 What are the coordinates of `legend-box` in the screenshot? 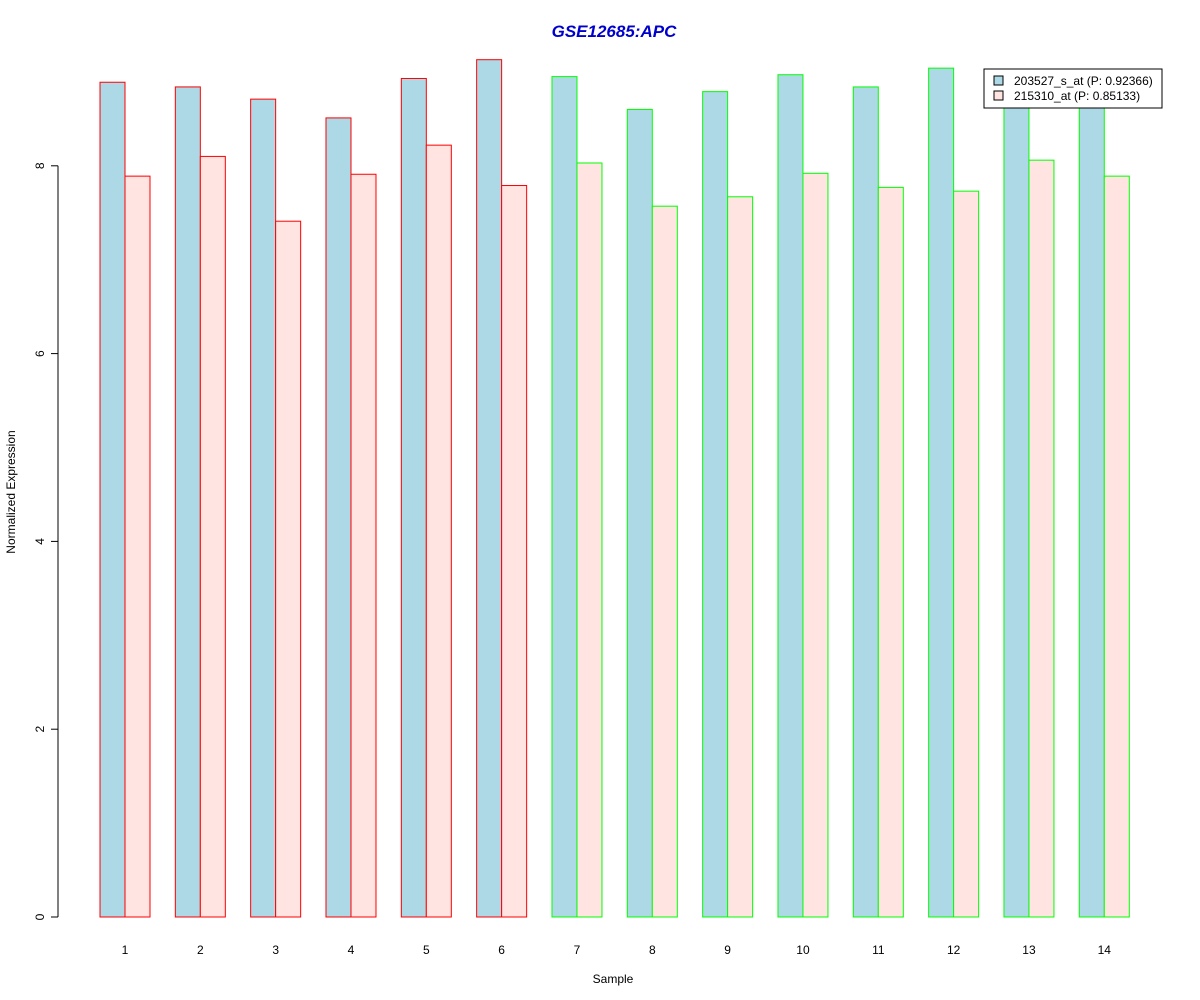 It's located at (1073, 88).